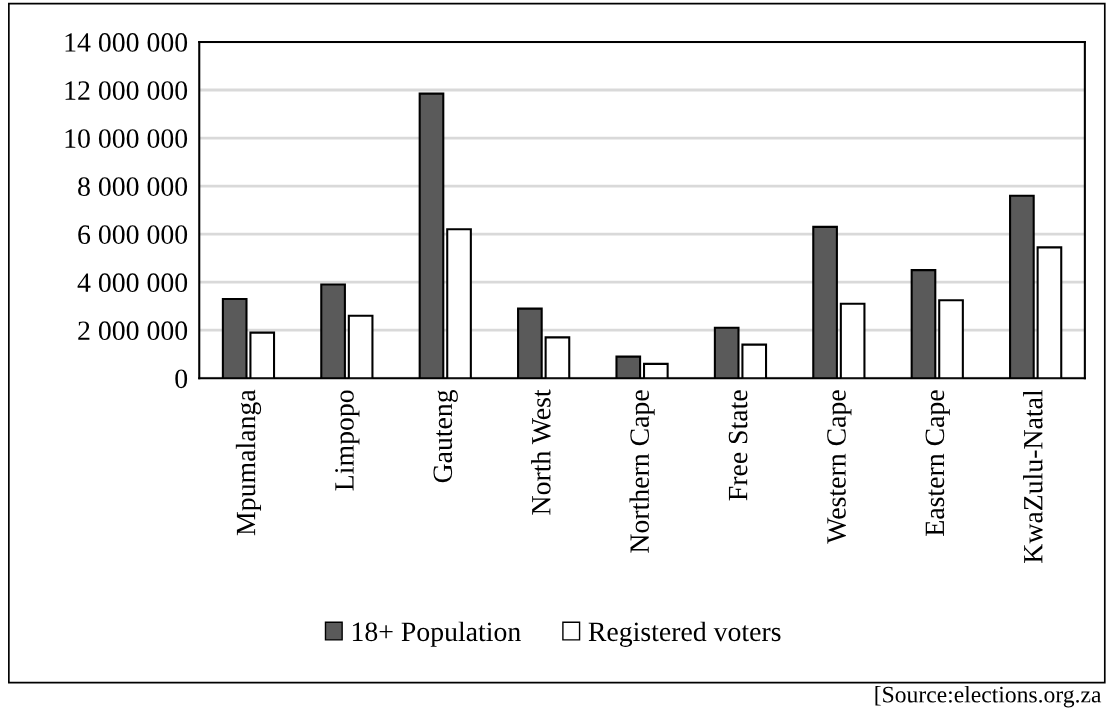 The height and width of the screenshot is (711, 1107). I want to click on x-tick-label: KwaZulu-Natal, so click(1033, 476).